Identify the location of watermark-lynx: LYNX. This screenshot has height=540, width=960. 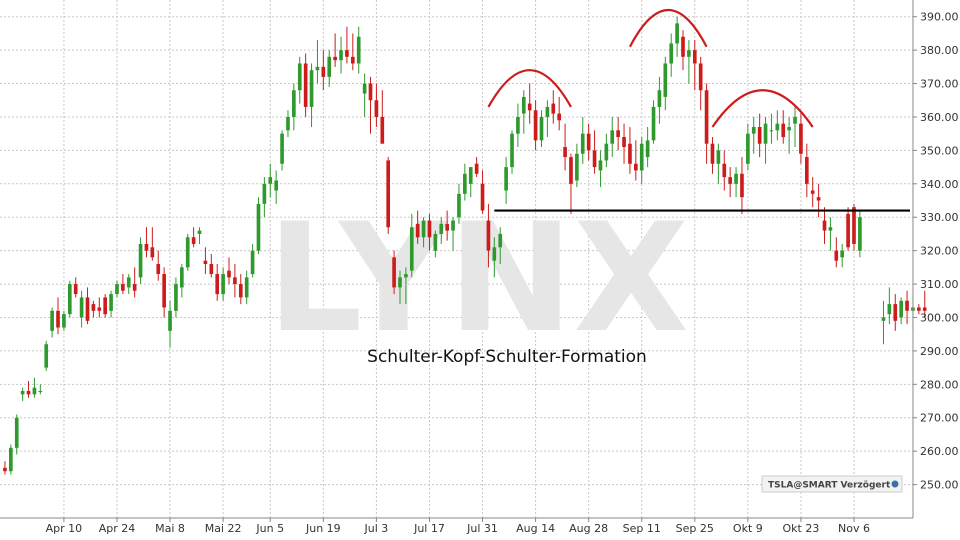
(478, 279).